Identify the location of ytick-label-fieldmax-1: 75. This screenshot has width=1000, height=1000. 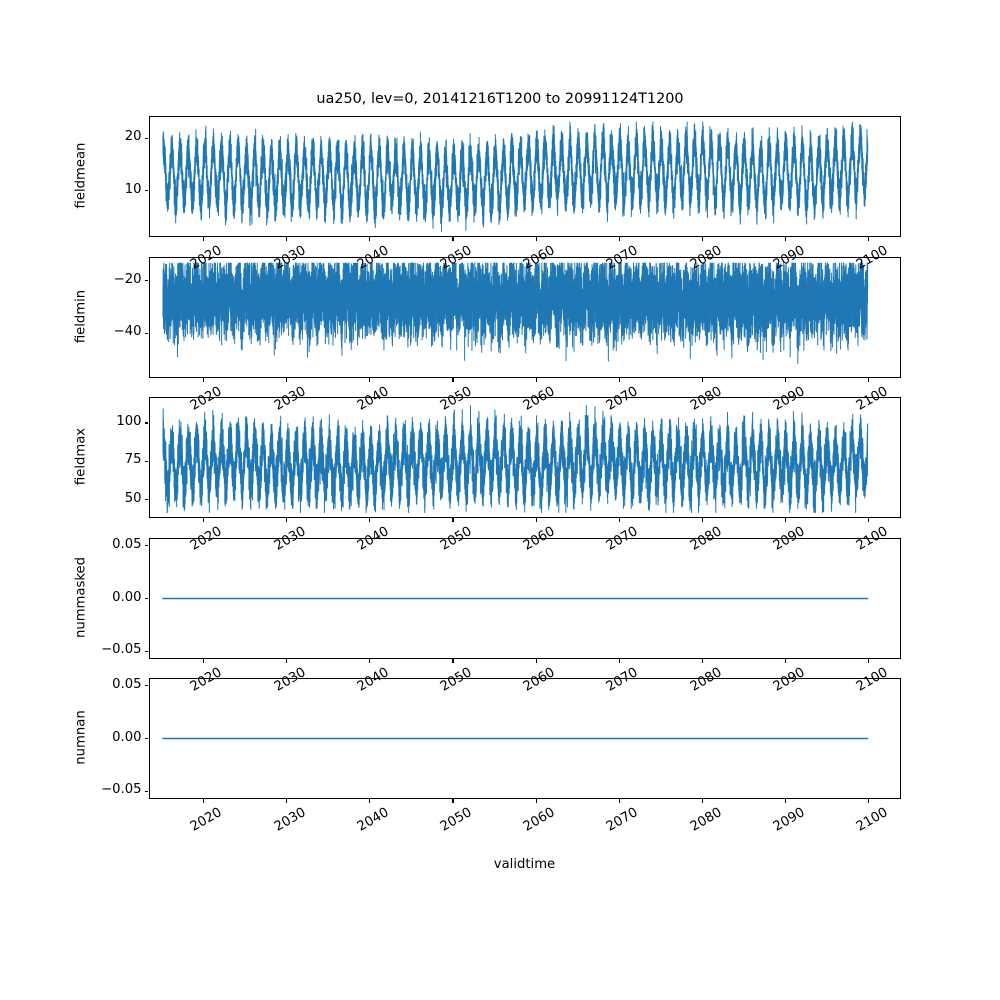
(133, 460).